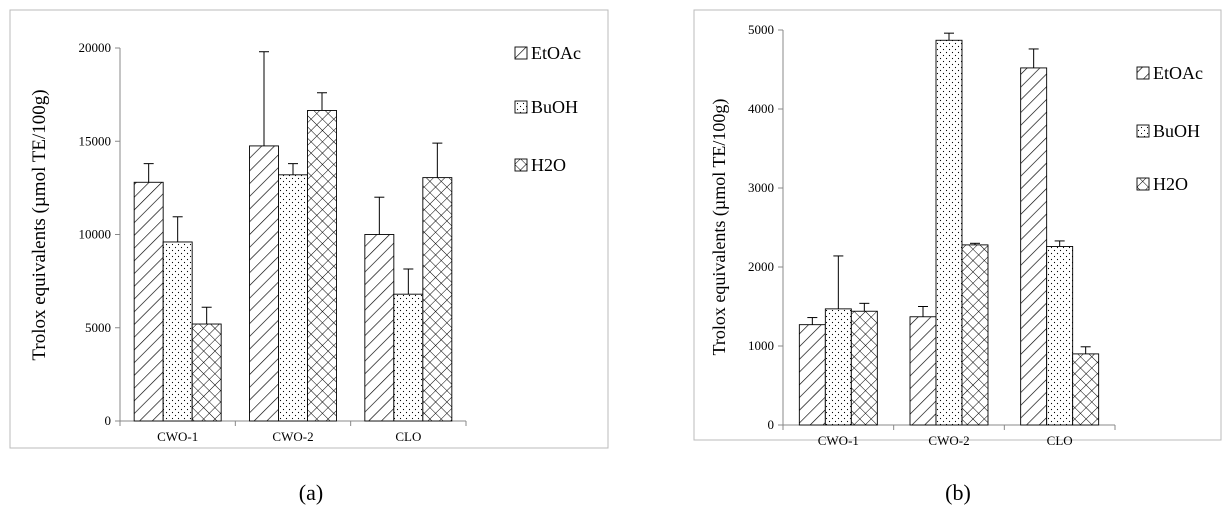  What do you see at coordinates (761, 266) in the screenshot?
I see `y-tick-label: 2000` at bounding box center [761, 266].